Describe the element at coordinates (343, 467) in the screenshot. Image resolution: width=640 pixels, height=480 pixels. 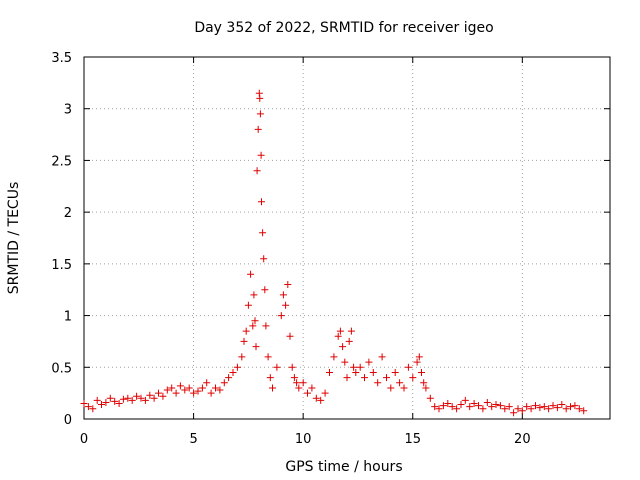
I see `x-axis-label: GPS time / hours` at that location.